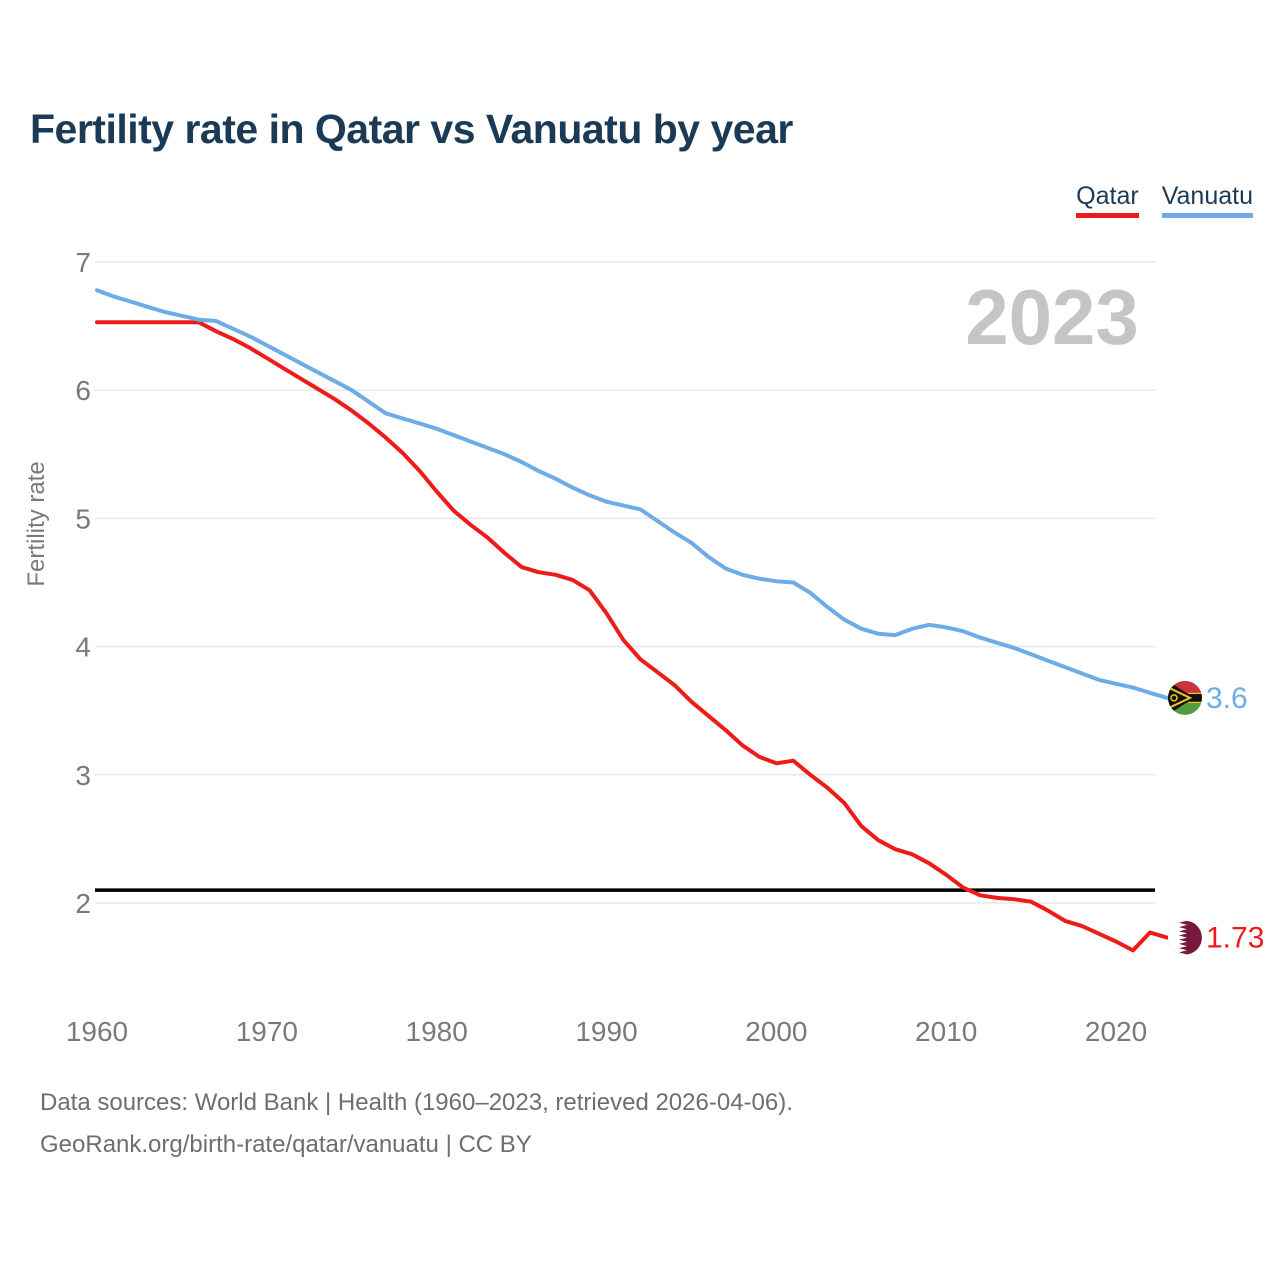 The width and height of the screenshot is (1280, 1280). What do you see at coordinates (606, 1031) in the screenshot?
I see `x-tick-label: 1990` at bounding box center [606, 1031].